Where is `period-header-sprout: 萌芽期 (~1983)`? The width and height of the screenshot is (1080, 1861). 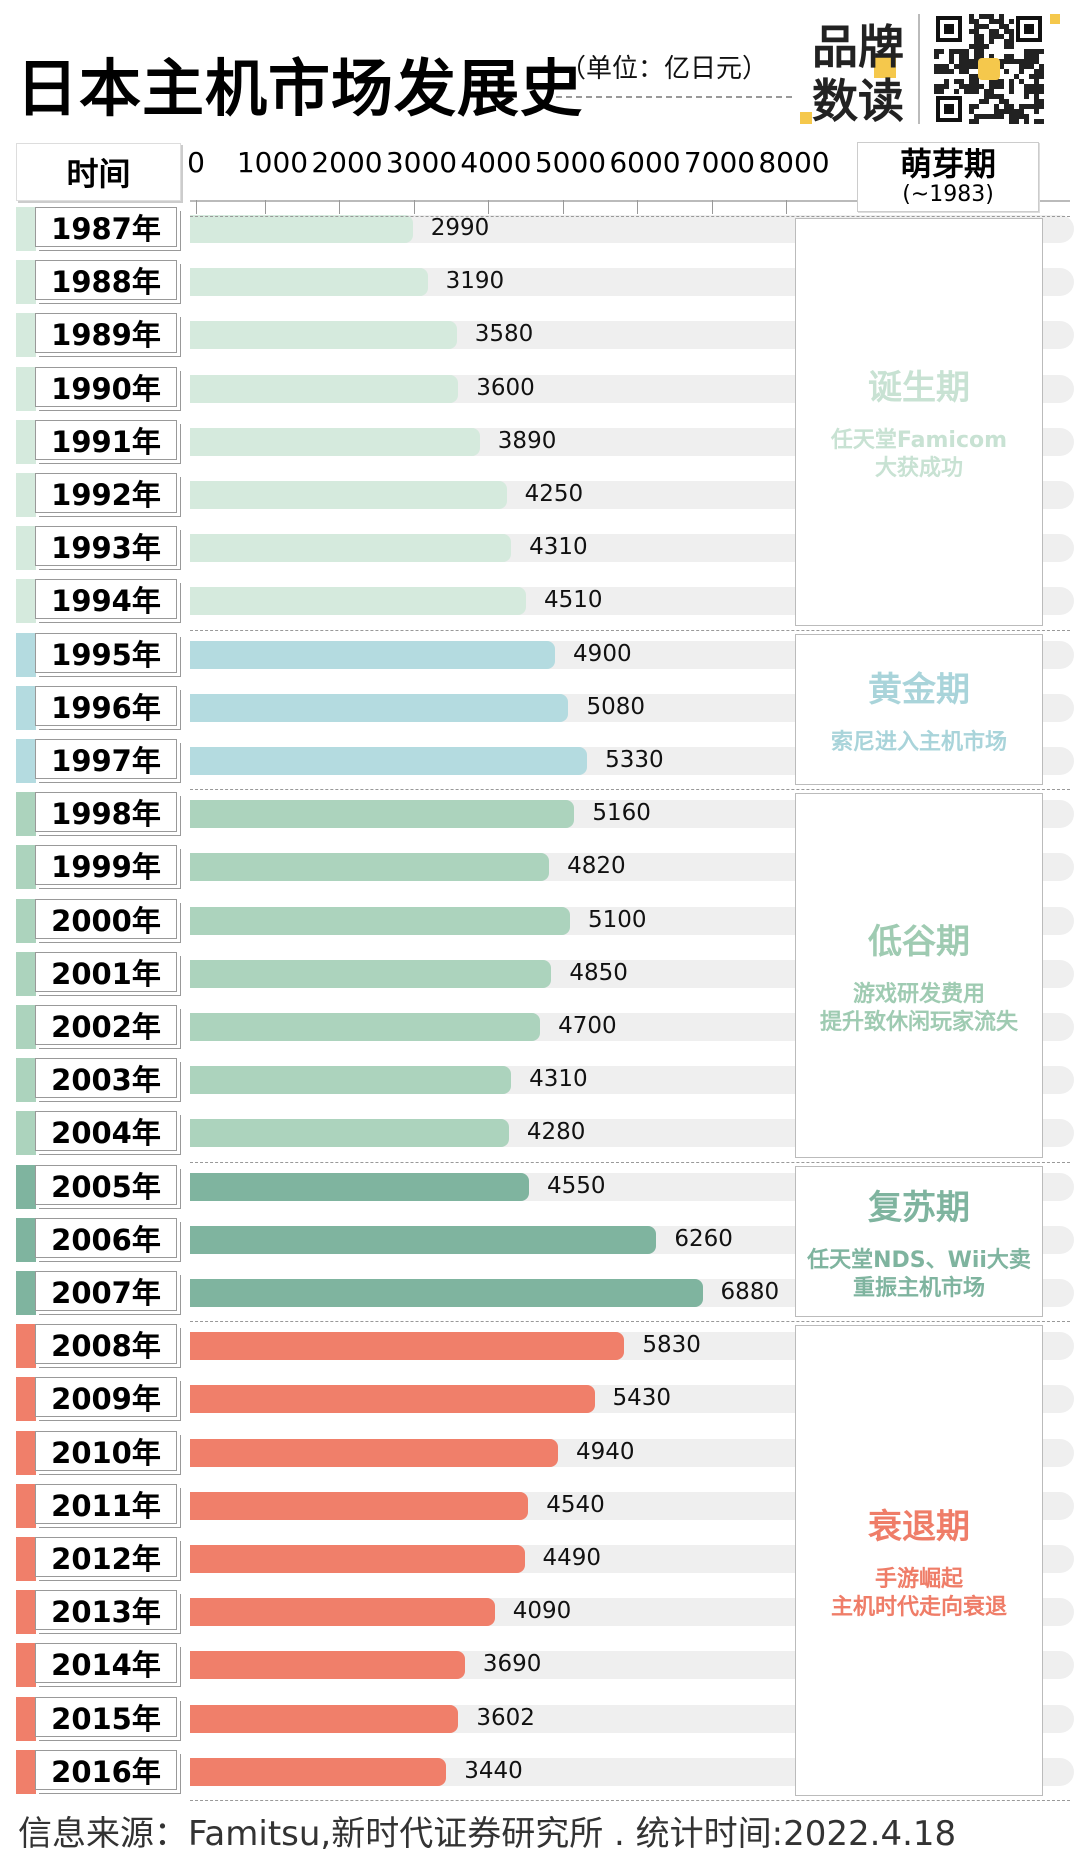
period-header-sprout: 萌芽期 (~1983) is located at coordinates (948, 177).